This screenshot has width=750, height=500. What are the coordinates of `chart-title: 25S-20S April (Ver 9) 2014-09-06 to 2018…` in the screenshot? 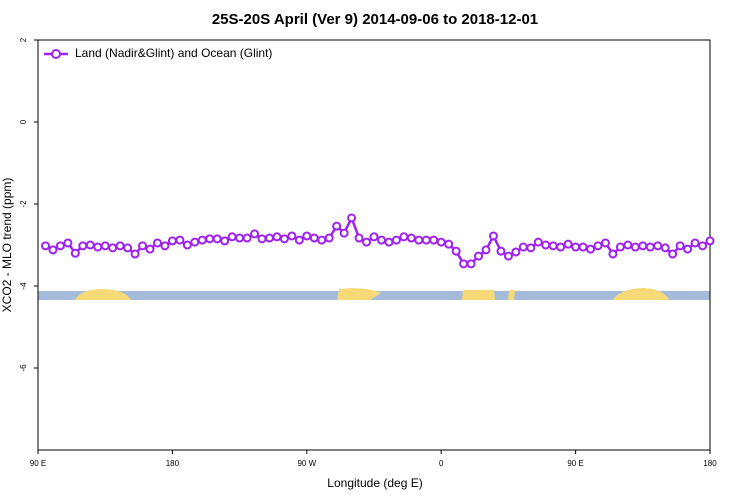 It's located at (375, 19).